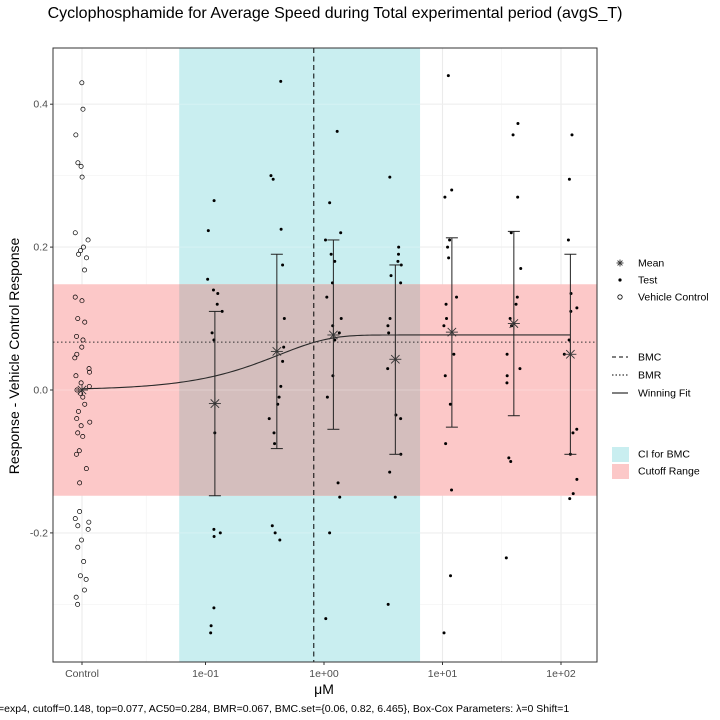 This screenshot has height=720, width=720. Describe the element at coordinates (620, 263) in the screenshot. I see `legend-mean-key` at that location.